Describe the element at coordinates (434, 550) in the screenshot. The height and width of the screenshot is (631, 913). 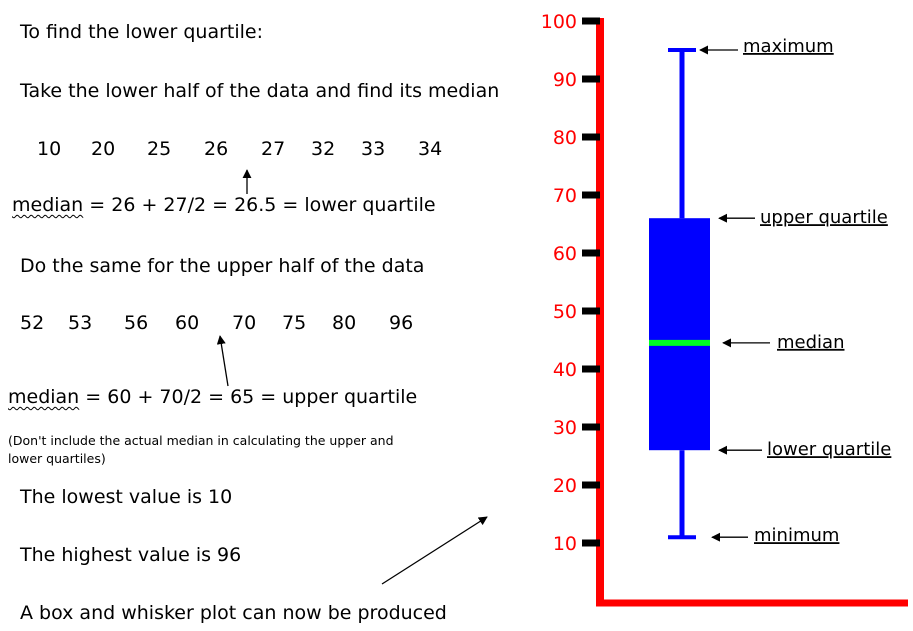
I see `to-plot-arrow` at that location.